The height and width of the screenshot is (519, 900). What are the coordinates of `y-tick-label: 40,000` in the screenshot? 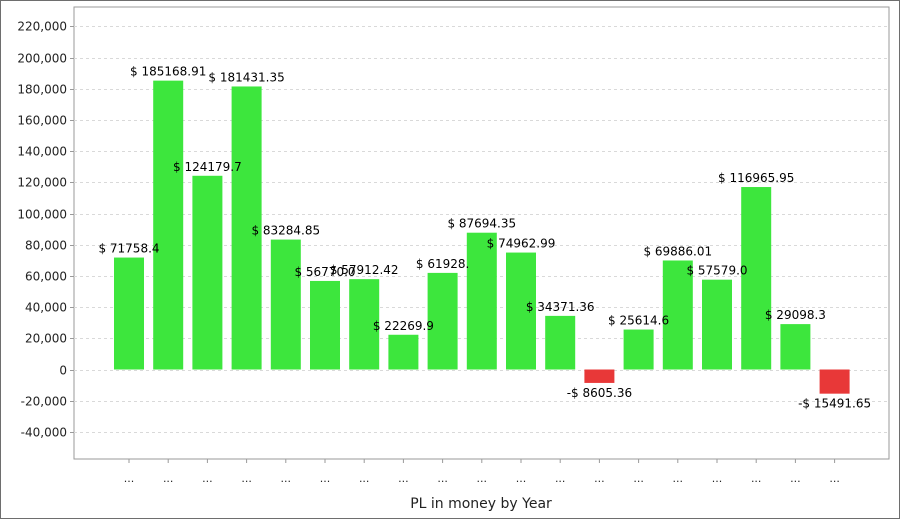 It's located at (46, 308).